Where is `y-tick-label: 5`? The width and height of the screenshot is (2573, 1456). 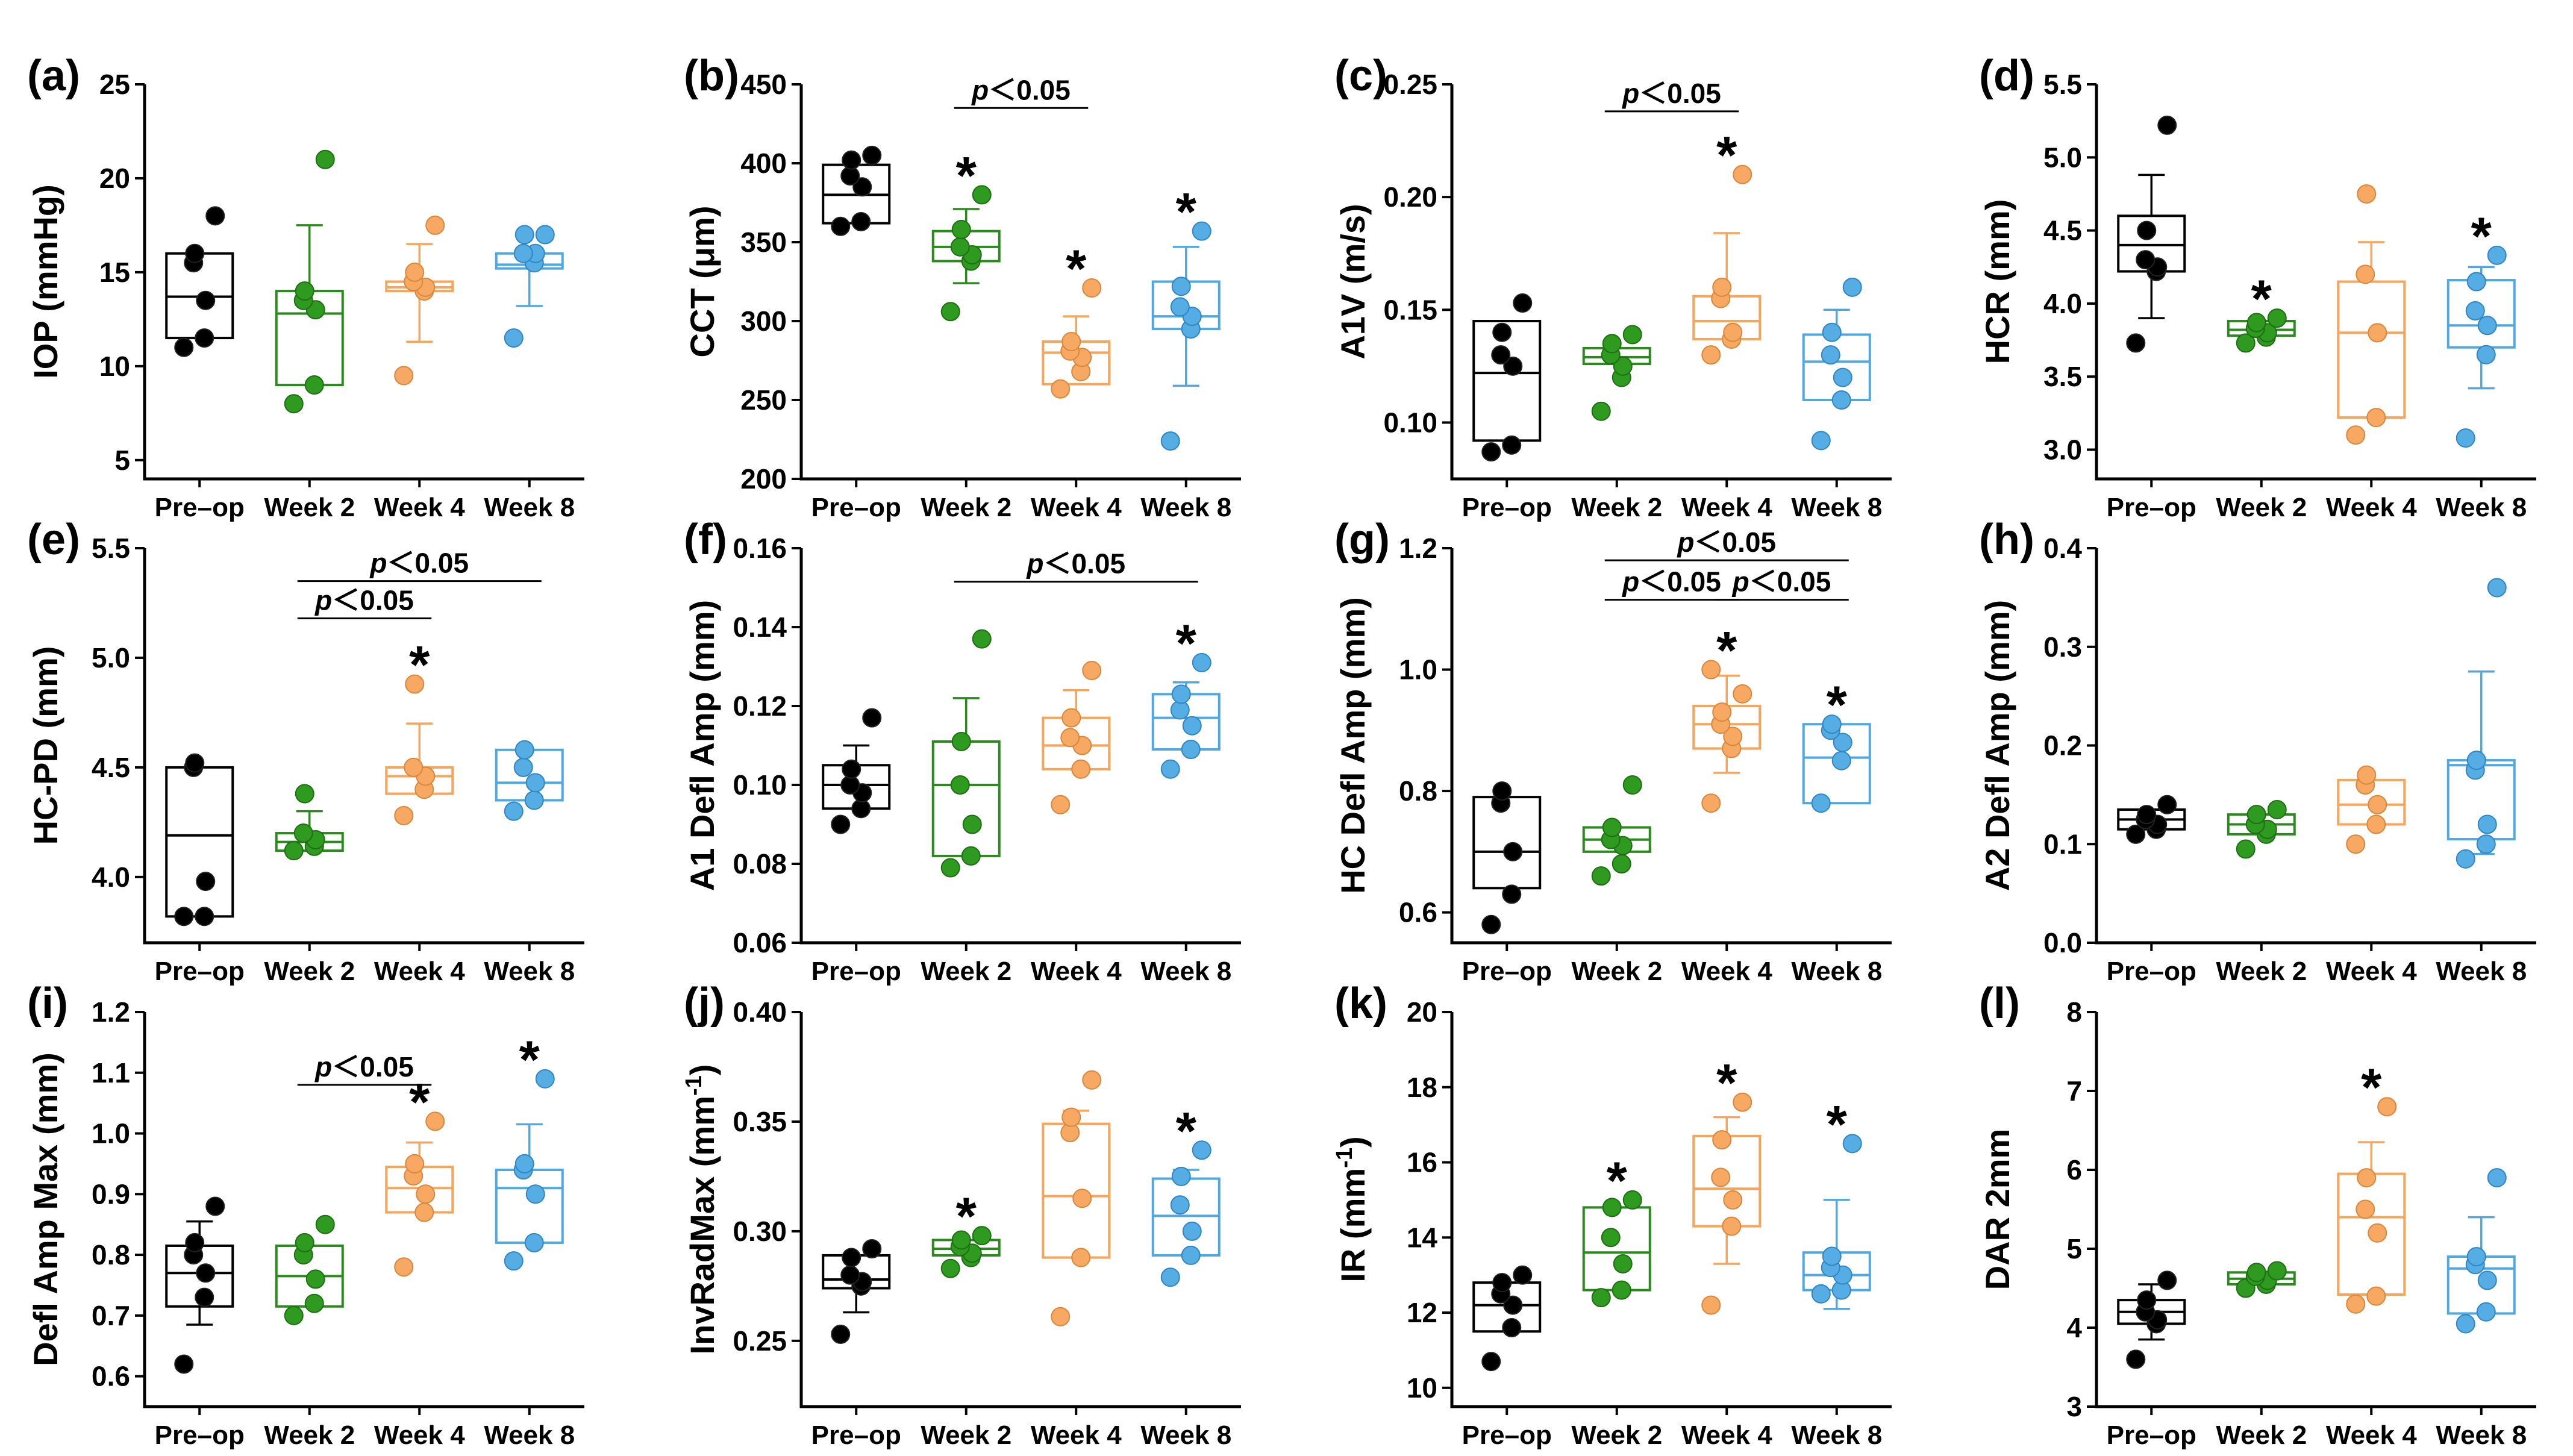 y-tick-label: 5 is located at coordinates (122, 461).